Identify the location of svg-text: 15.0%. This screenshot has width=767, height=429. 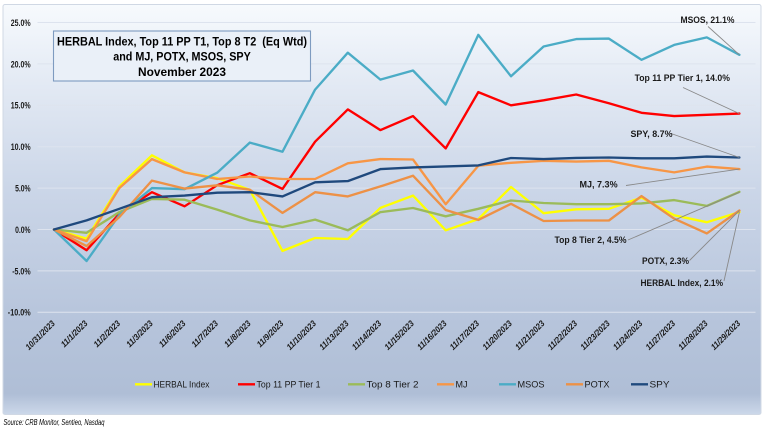
(21, 106).